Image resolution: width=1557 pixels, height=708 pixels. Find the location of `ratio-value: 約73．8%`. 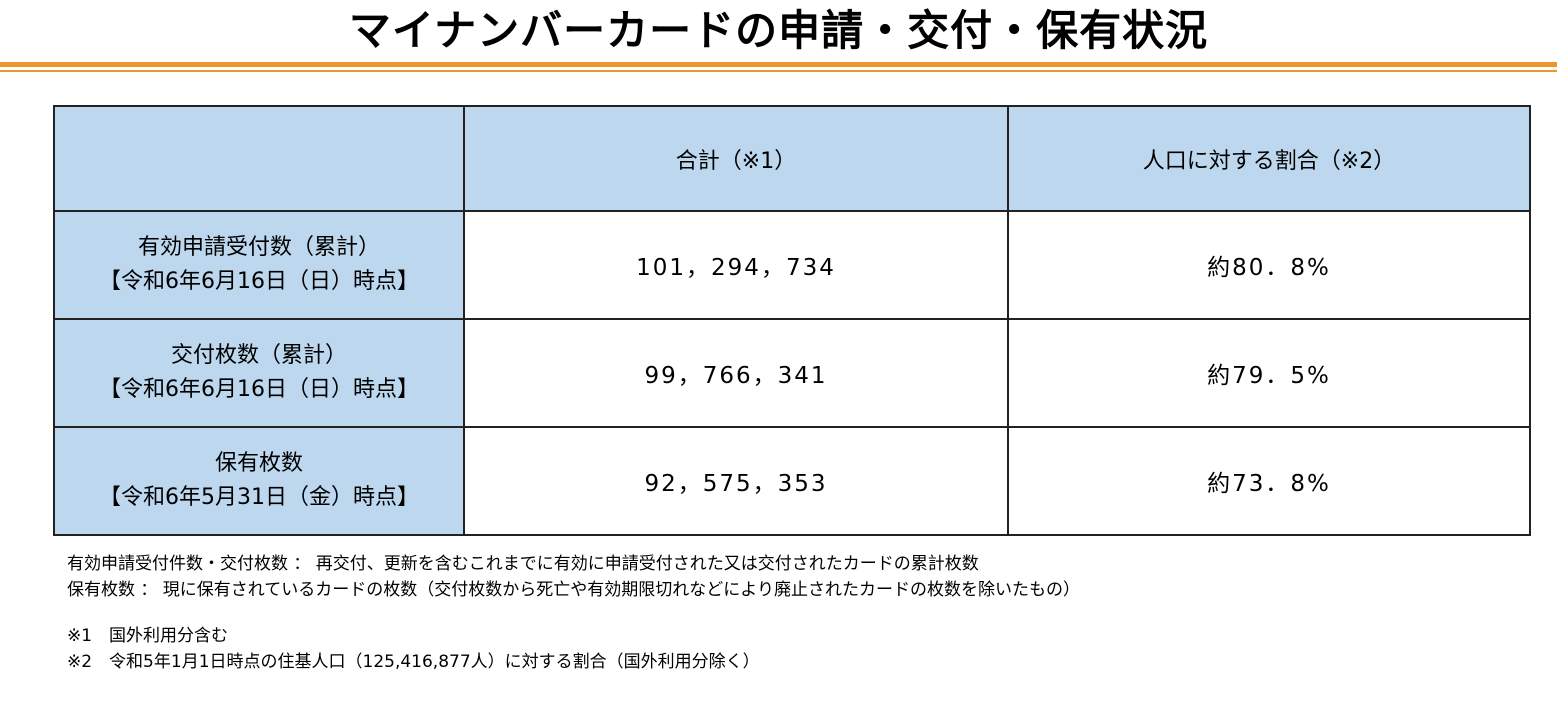

ratio-value: 約73．8% is located at coordinates (1269, 481).